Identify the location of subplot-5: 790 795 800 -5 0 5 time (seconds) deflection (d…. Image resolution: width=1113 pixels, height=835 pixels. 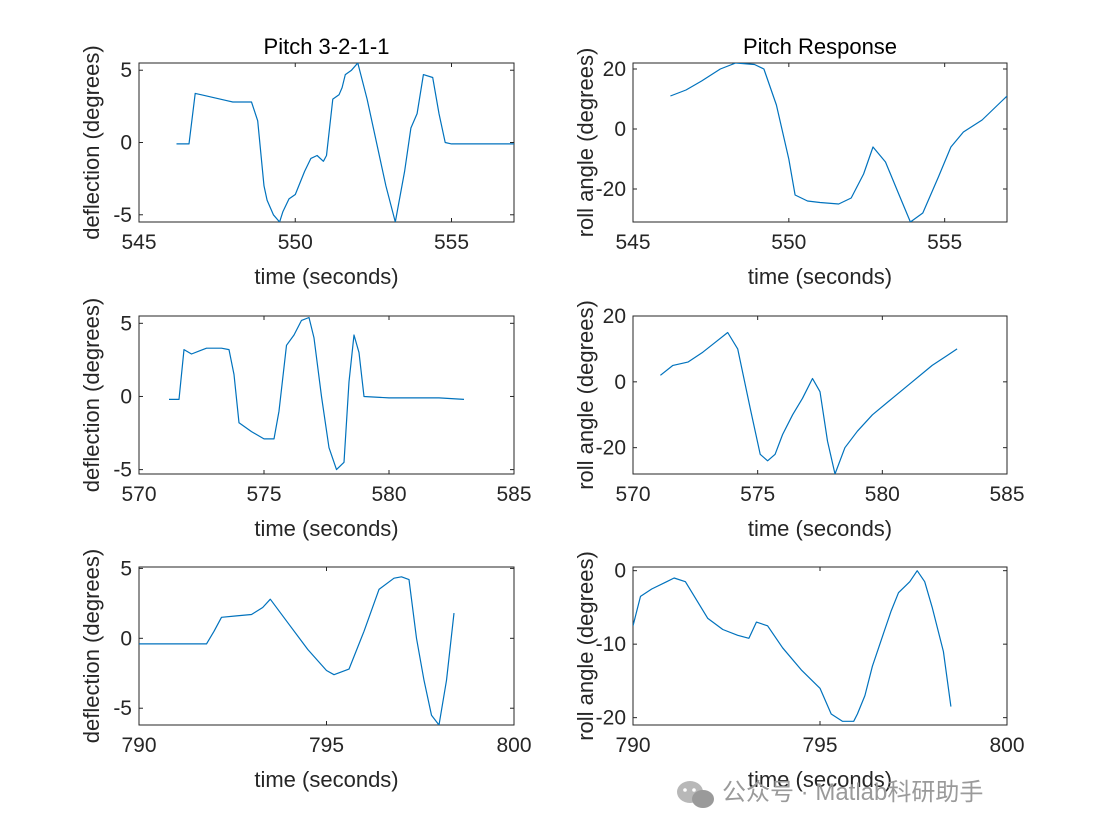
(305, 670).